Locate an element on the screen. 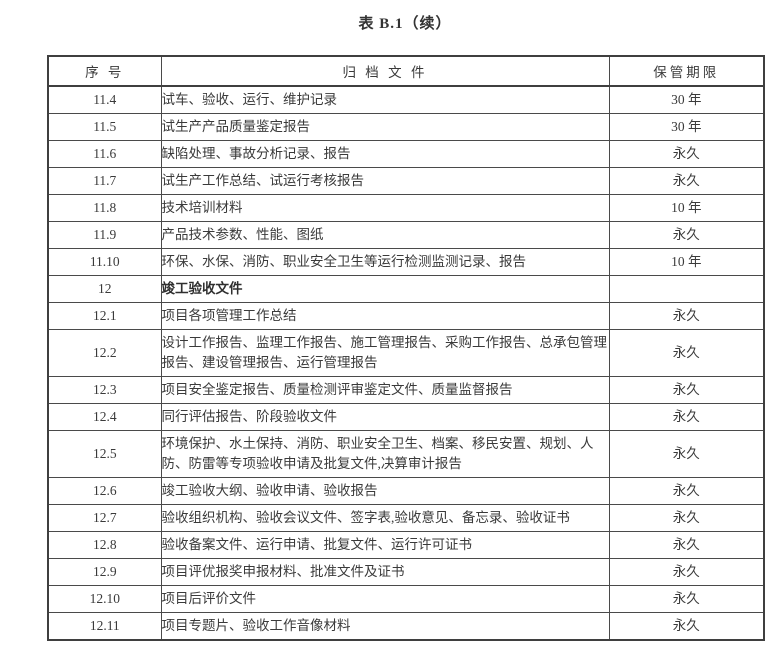  row-serial-number: 11.10 is located at coordinates (104, 262).